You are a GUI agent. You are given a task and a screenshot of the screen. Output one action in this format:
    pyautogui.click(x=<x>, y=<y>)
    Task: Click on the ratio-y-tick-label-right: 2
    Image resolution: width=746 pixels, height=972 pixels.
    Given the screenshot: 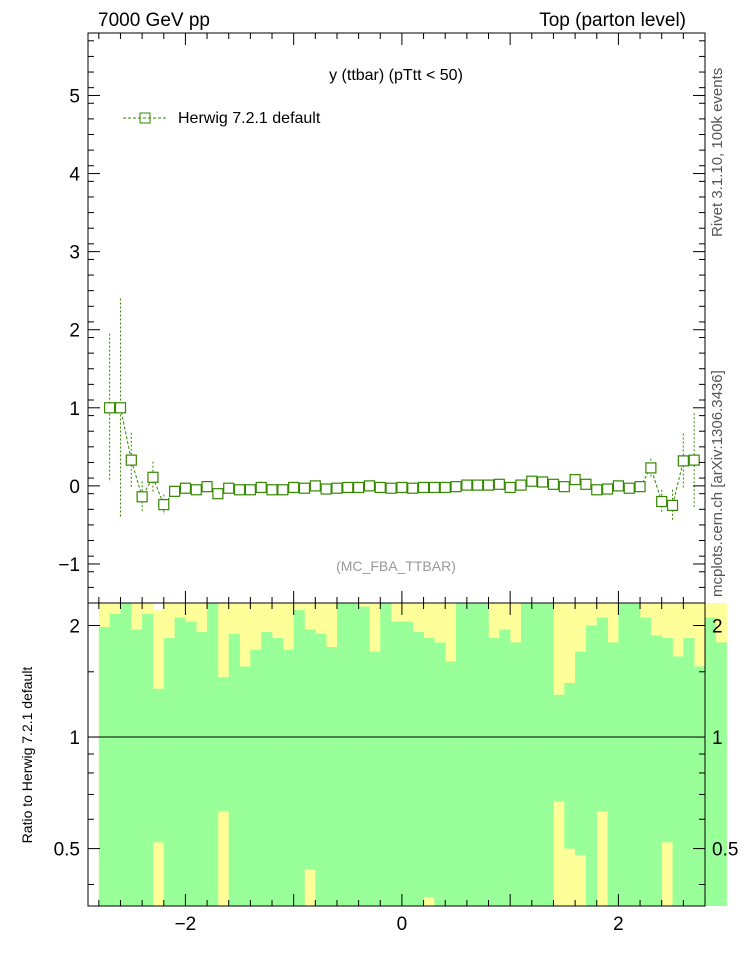 What is the action you would take?
    pyautogui.click(x=717, y=626)
    